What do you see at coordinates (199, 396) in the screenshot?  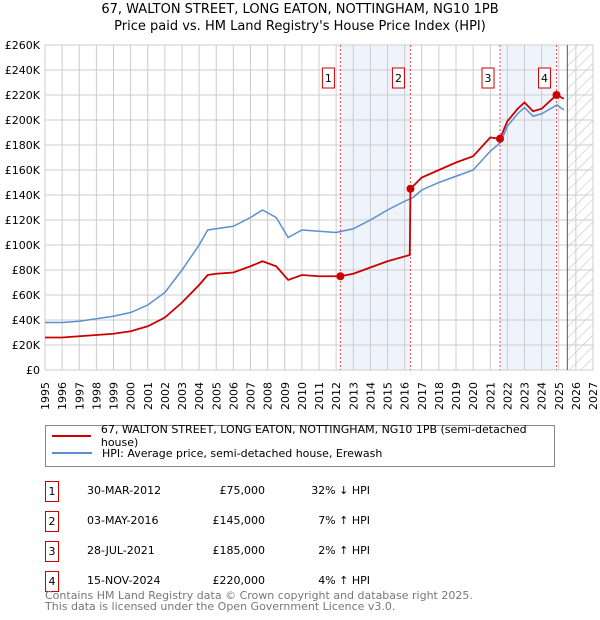 I see `x-tick-label: 2004` at bounding box center [199, 396].